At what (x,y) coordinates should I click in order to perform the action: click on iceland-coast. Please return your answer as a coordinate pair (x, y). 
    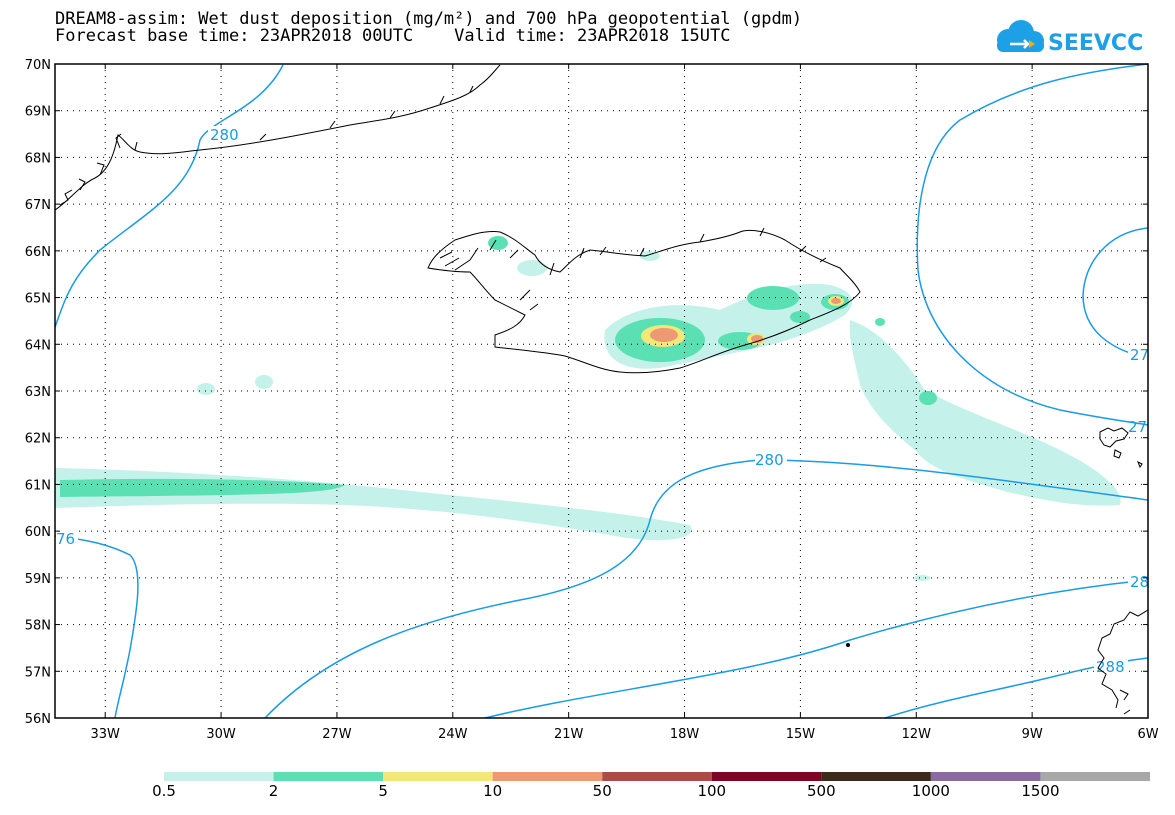
    Looking at the image, I should click on (644, 301).